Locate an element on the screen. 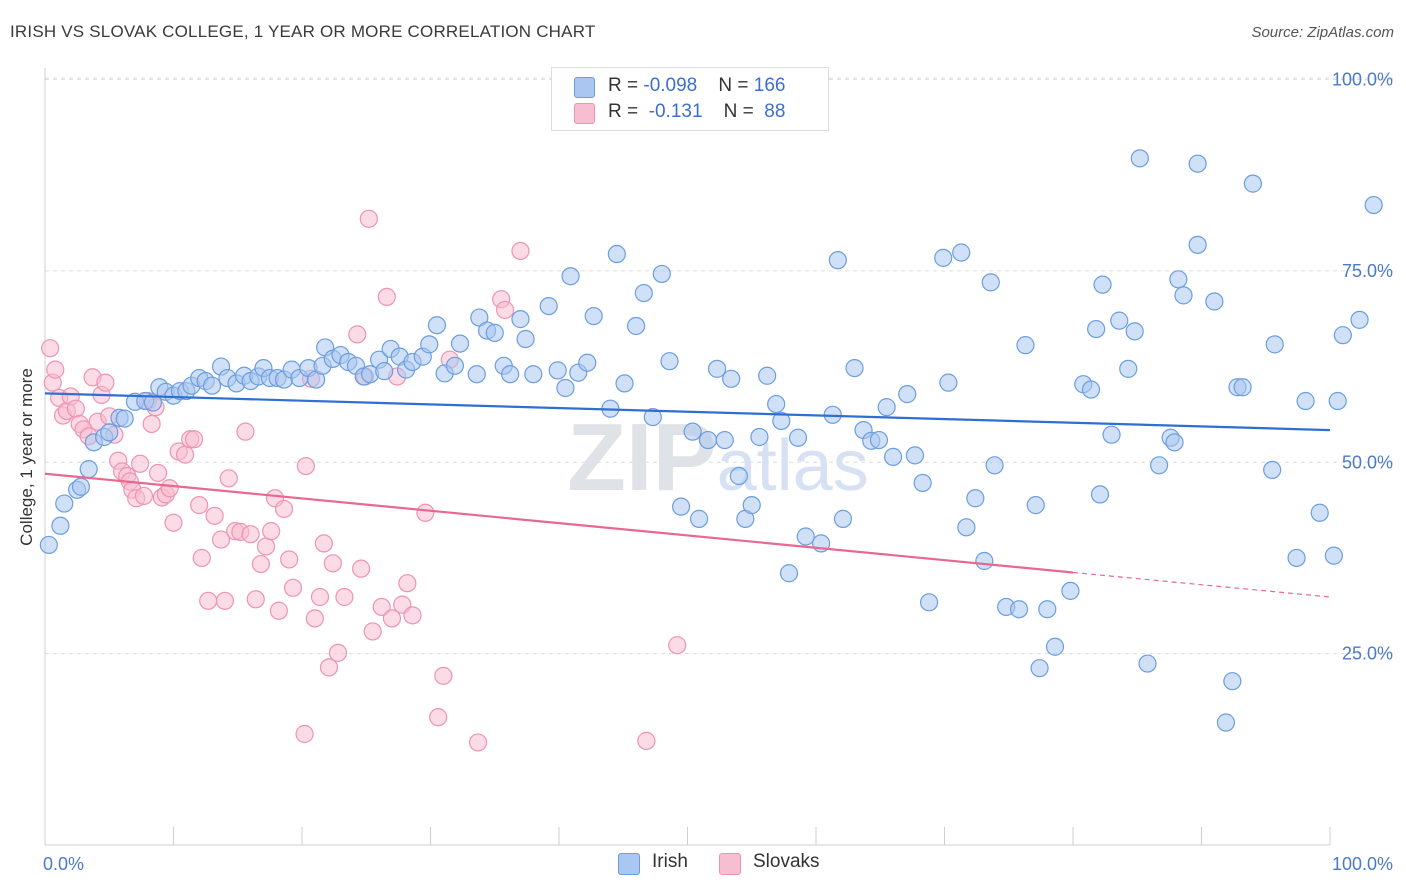 The image size is (1406, 892). y-axis-label: College, 1 year or more is located at coordinates (26, 457).